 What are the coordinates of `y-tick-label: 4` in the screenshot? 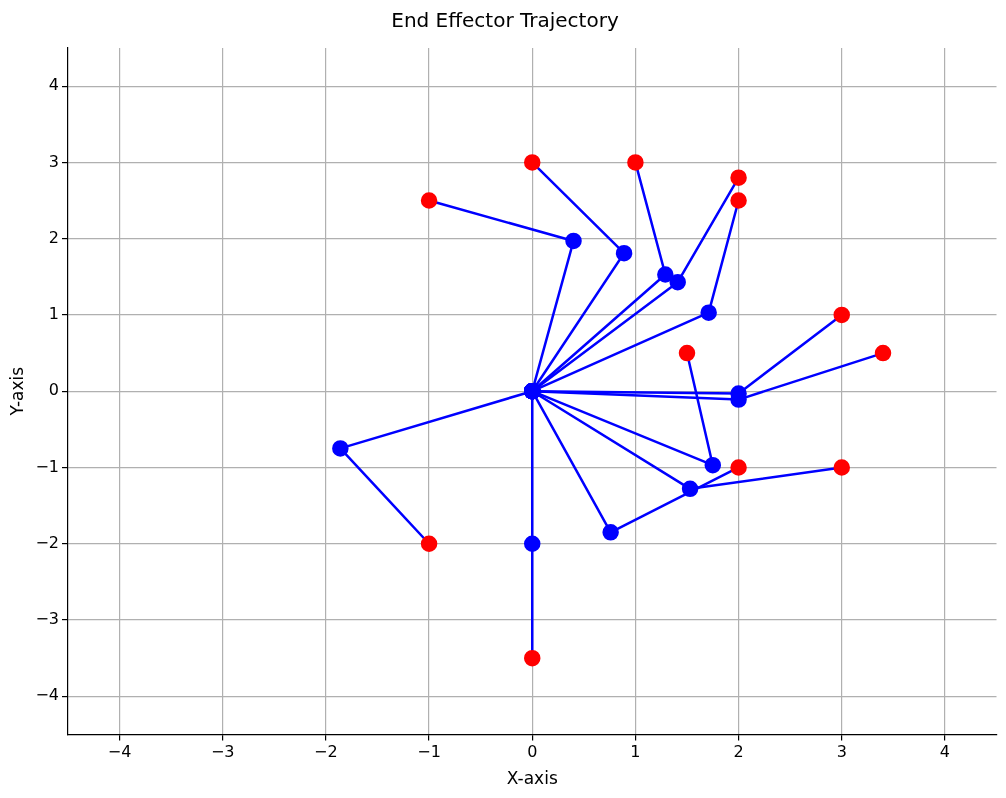 It's located at (53, 85).